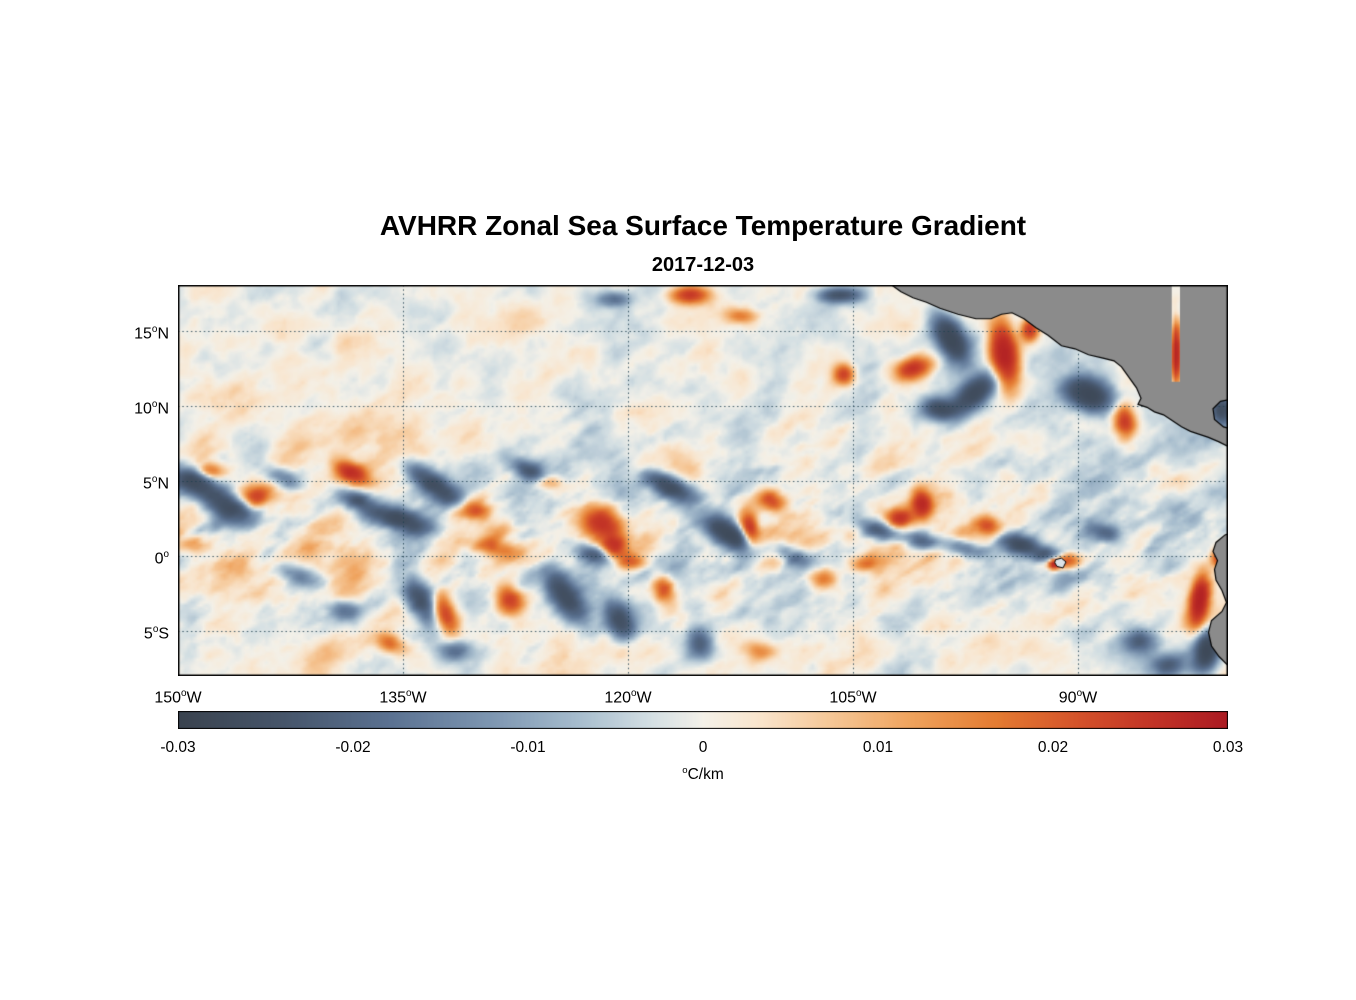  I want to click on colorbar-tick-label: 0.03, so click(1228, 747).